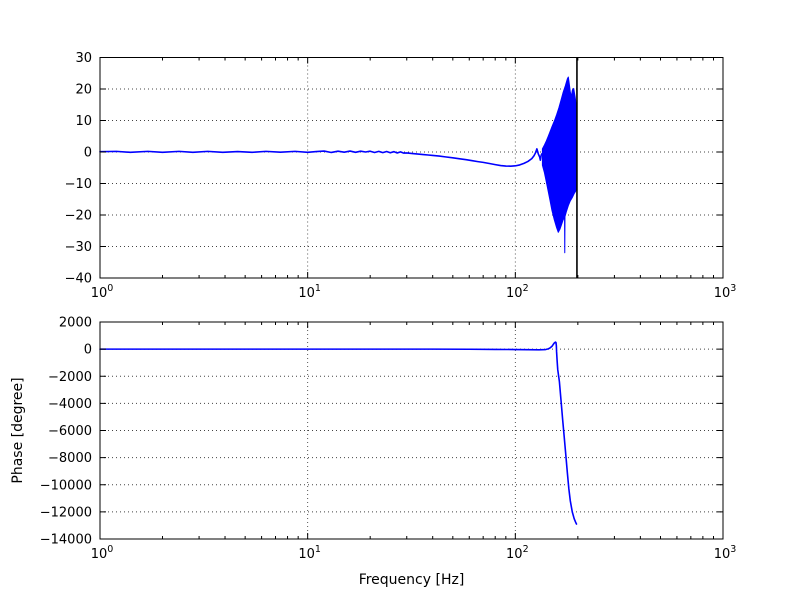 This screenshot has width=800, height=600. I want to click on x-axis-label: Frequency [Hz], so click(412, 580).